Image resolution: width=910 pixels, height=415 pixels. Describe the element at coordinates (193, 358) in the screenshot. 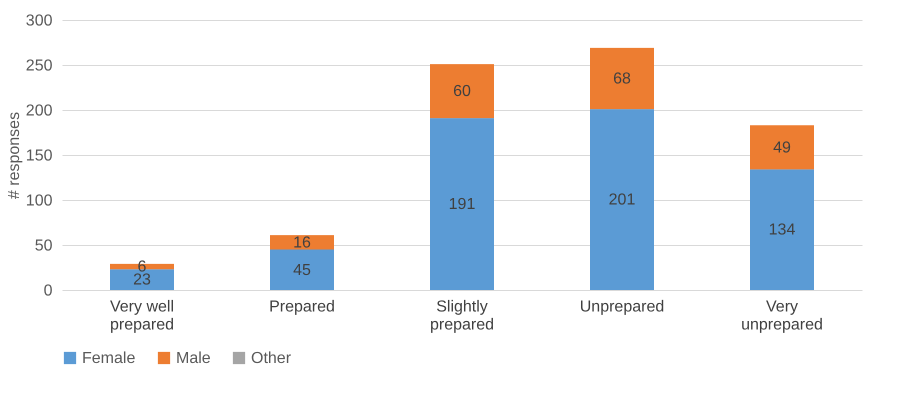

I see `legend-label: Male` at that location.